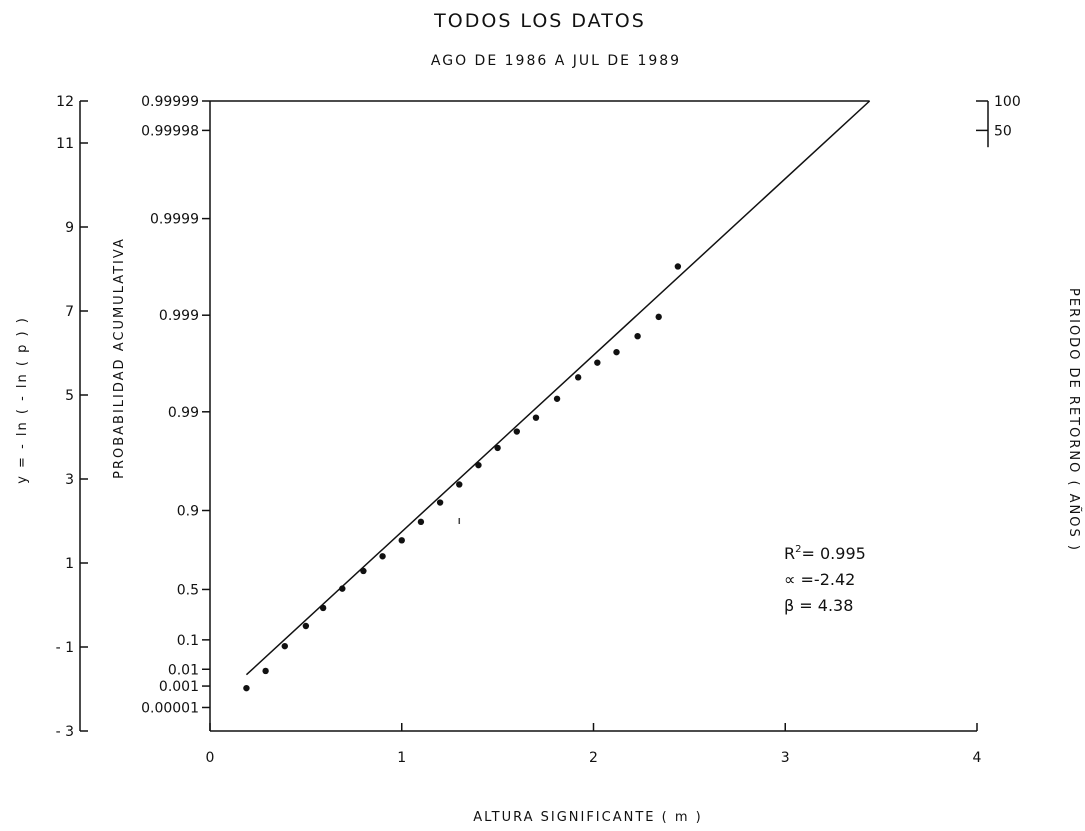 This screenshot has height=831, width=1085. Describe the element at coordinates (1074, 420) in the screenshot. I see `return-period-axis-title: PERIODO DE RETORNO ( AÑOS )` at that location.